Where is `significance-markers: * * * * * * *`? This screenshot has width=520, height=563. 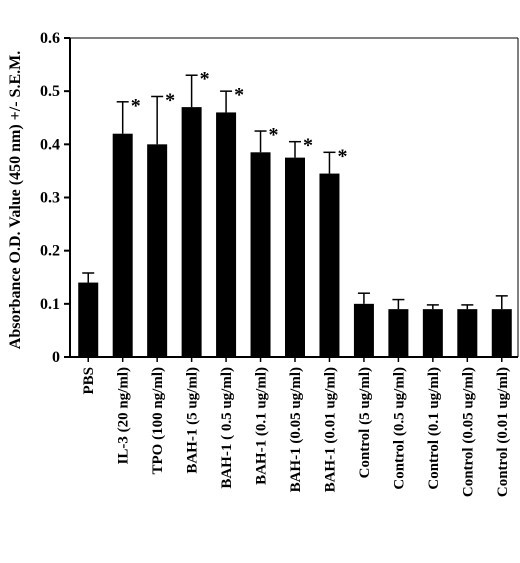
significance-markers: * * * * * * * is located at coordinates (239, 117).